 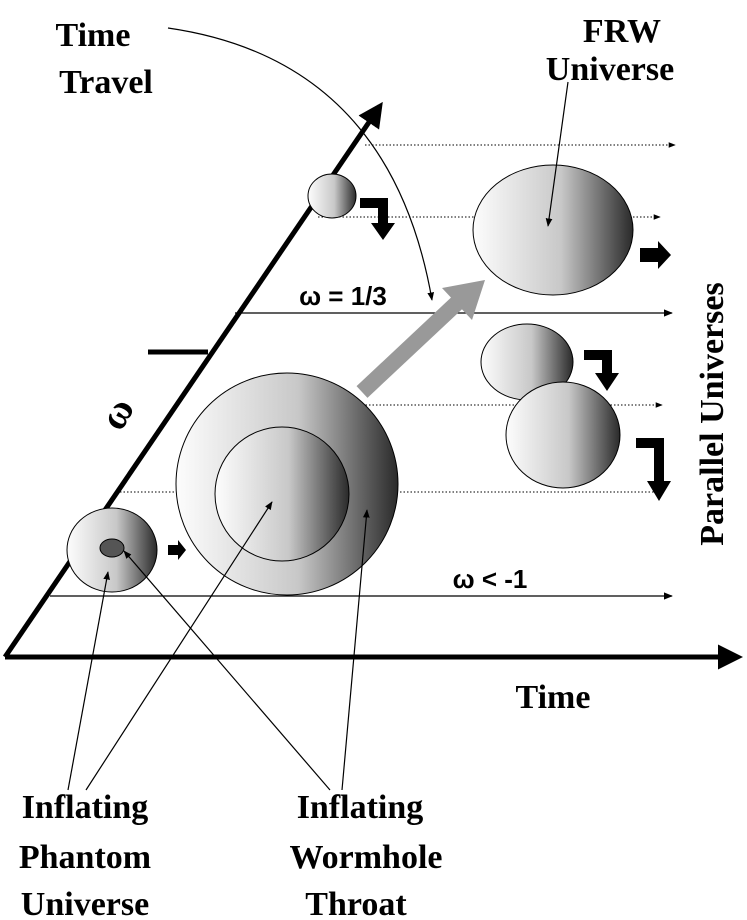 What do you see at coordinates (282, 494) in the screenshot?
I see `wormhole-throat` at bounding box center [282, 494].